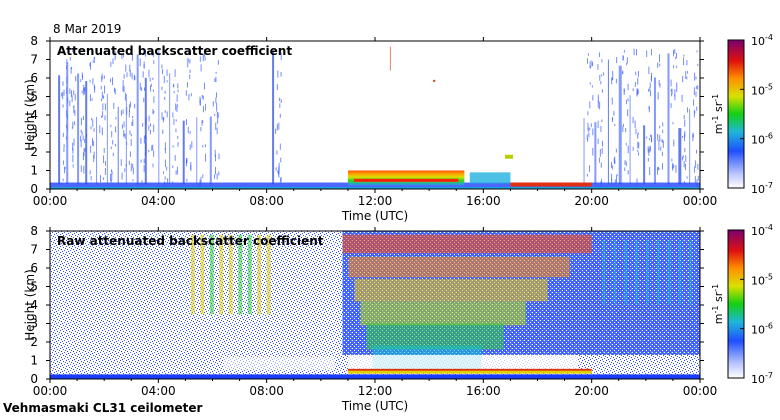 The height and width of the screenshot is (420, 780). Describe the element at coordinates (34, 152) in the screenshot. I see `ytick-label: 2` at that location.